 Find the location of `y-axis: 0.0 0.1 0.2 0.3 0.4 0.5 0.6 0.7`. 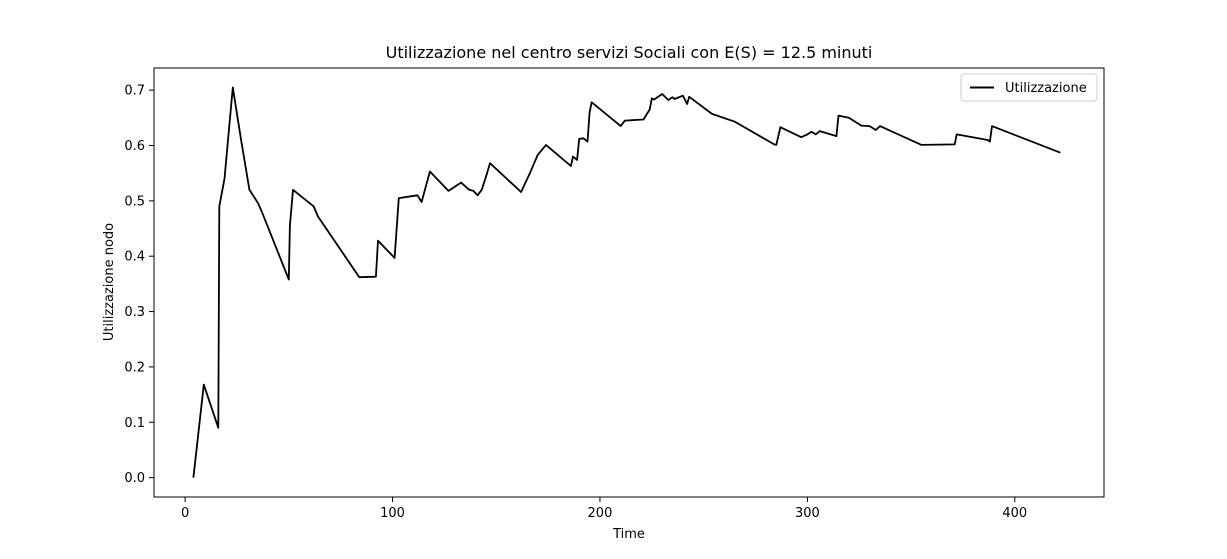

y-axis: 0.0 0.1 0.2 0.3 0.4 0.5 0.6 0.7 is located at coordinates (139, 285).